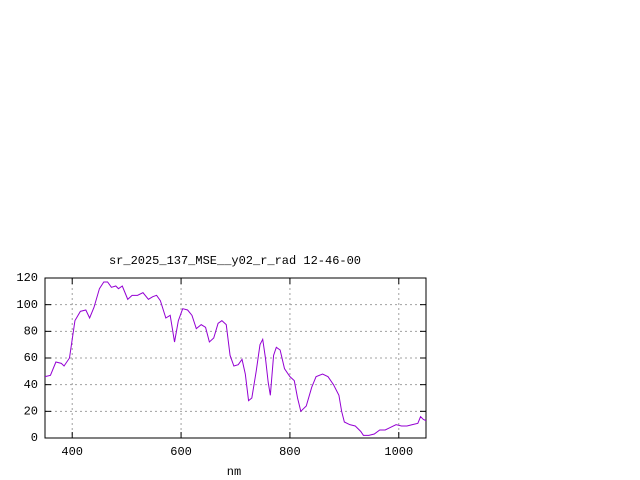 This screenshot has width=640, height=480. What do you see at coordinates (72, 452) in the screenshot?
I see `x-tick-label: 400` at bounding box center [72, 452].